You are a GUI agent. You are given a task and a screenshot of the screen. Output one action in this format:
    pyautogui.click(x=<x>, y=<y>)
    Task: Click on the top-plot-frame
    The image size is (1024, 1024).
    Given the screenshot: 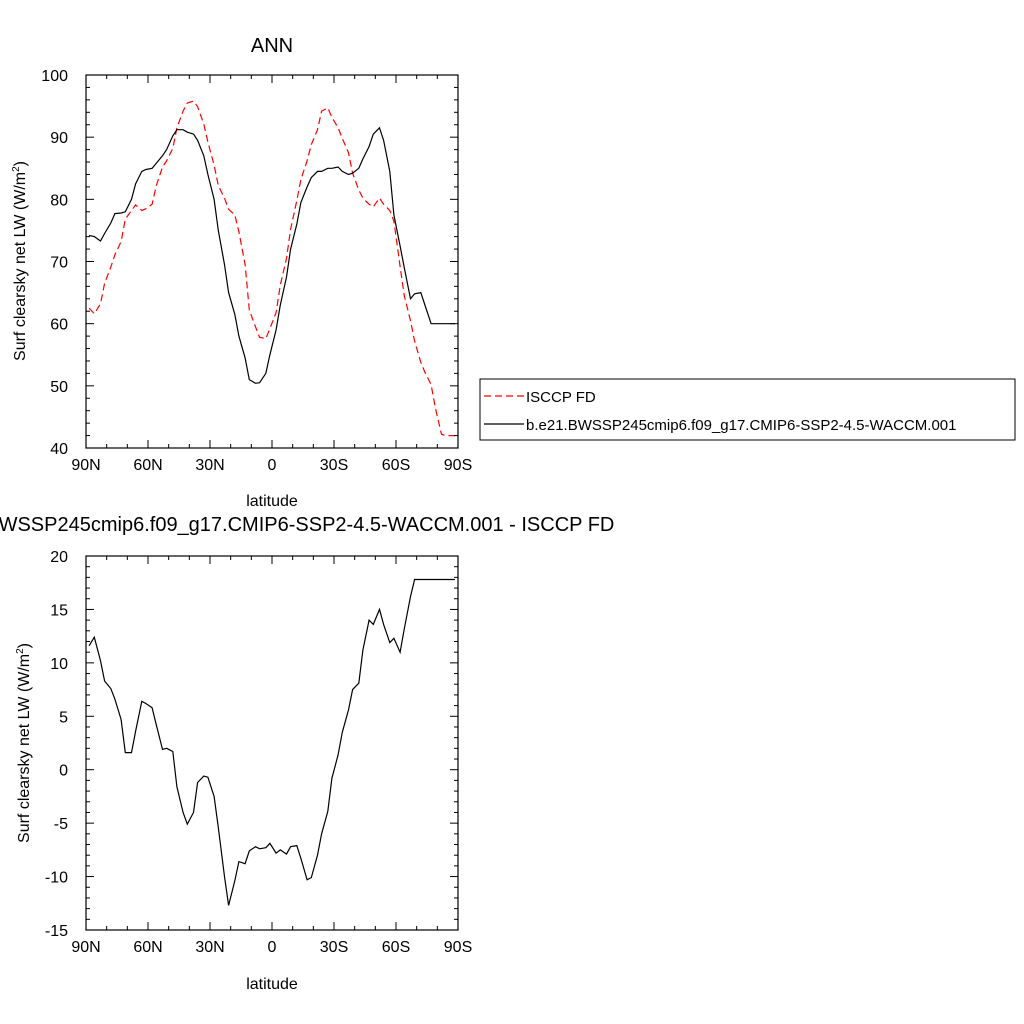 What is the action you would take?
    pyautogui.click(x=272, y=261)
    